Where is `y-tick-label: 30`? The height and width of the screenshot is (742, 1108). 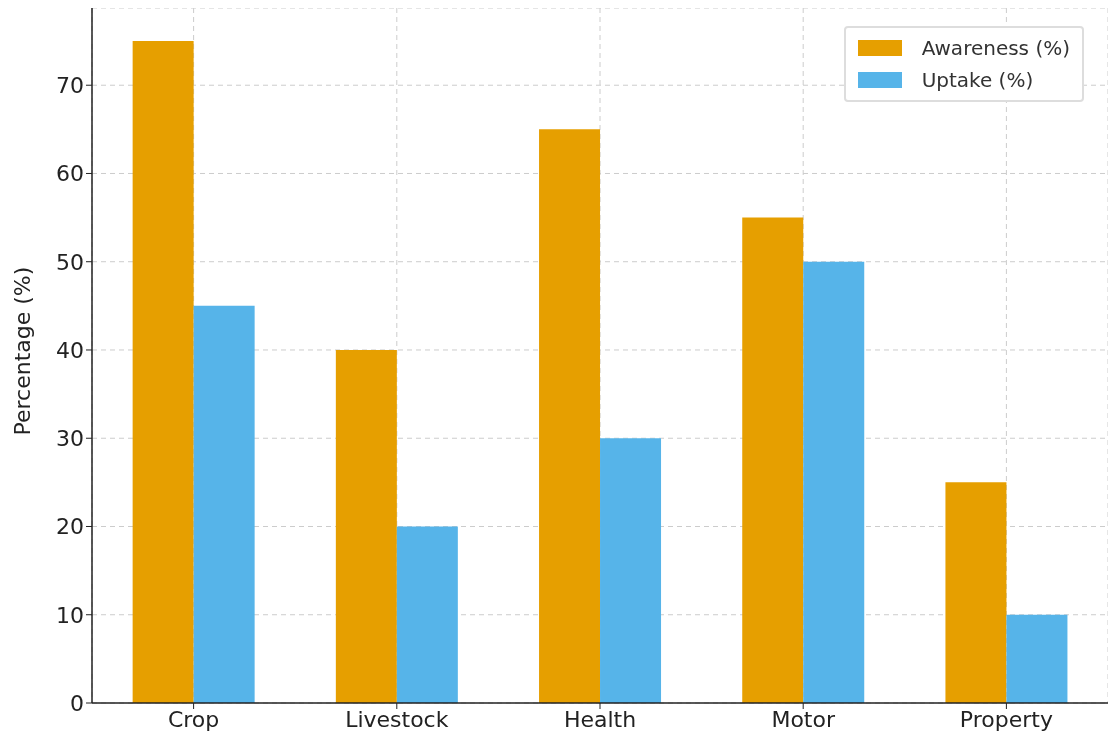 y-tick-label: 30 is located at coordinates (70, 439).